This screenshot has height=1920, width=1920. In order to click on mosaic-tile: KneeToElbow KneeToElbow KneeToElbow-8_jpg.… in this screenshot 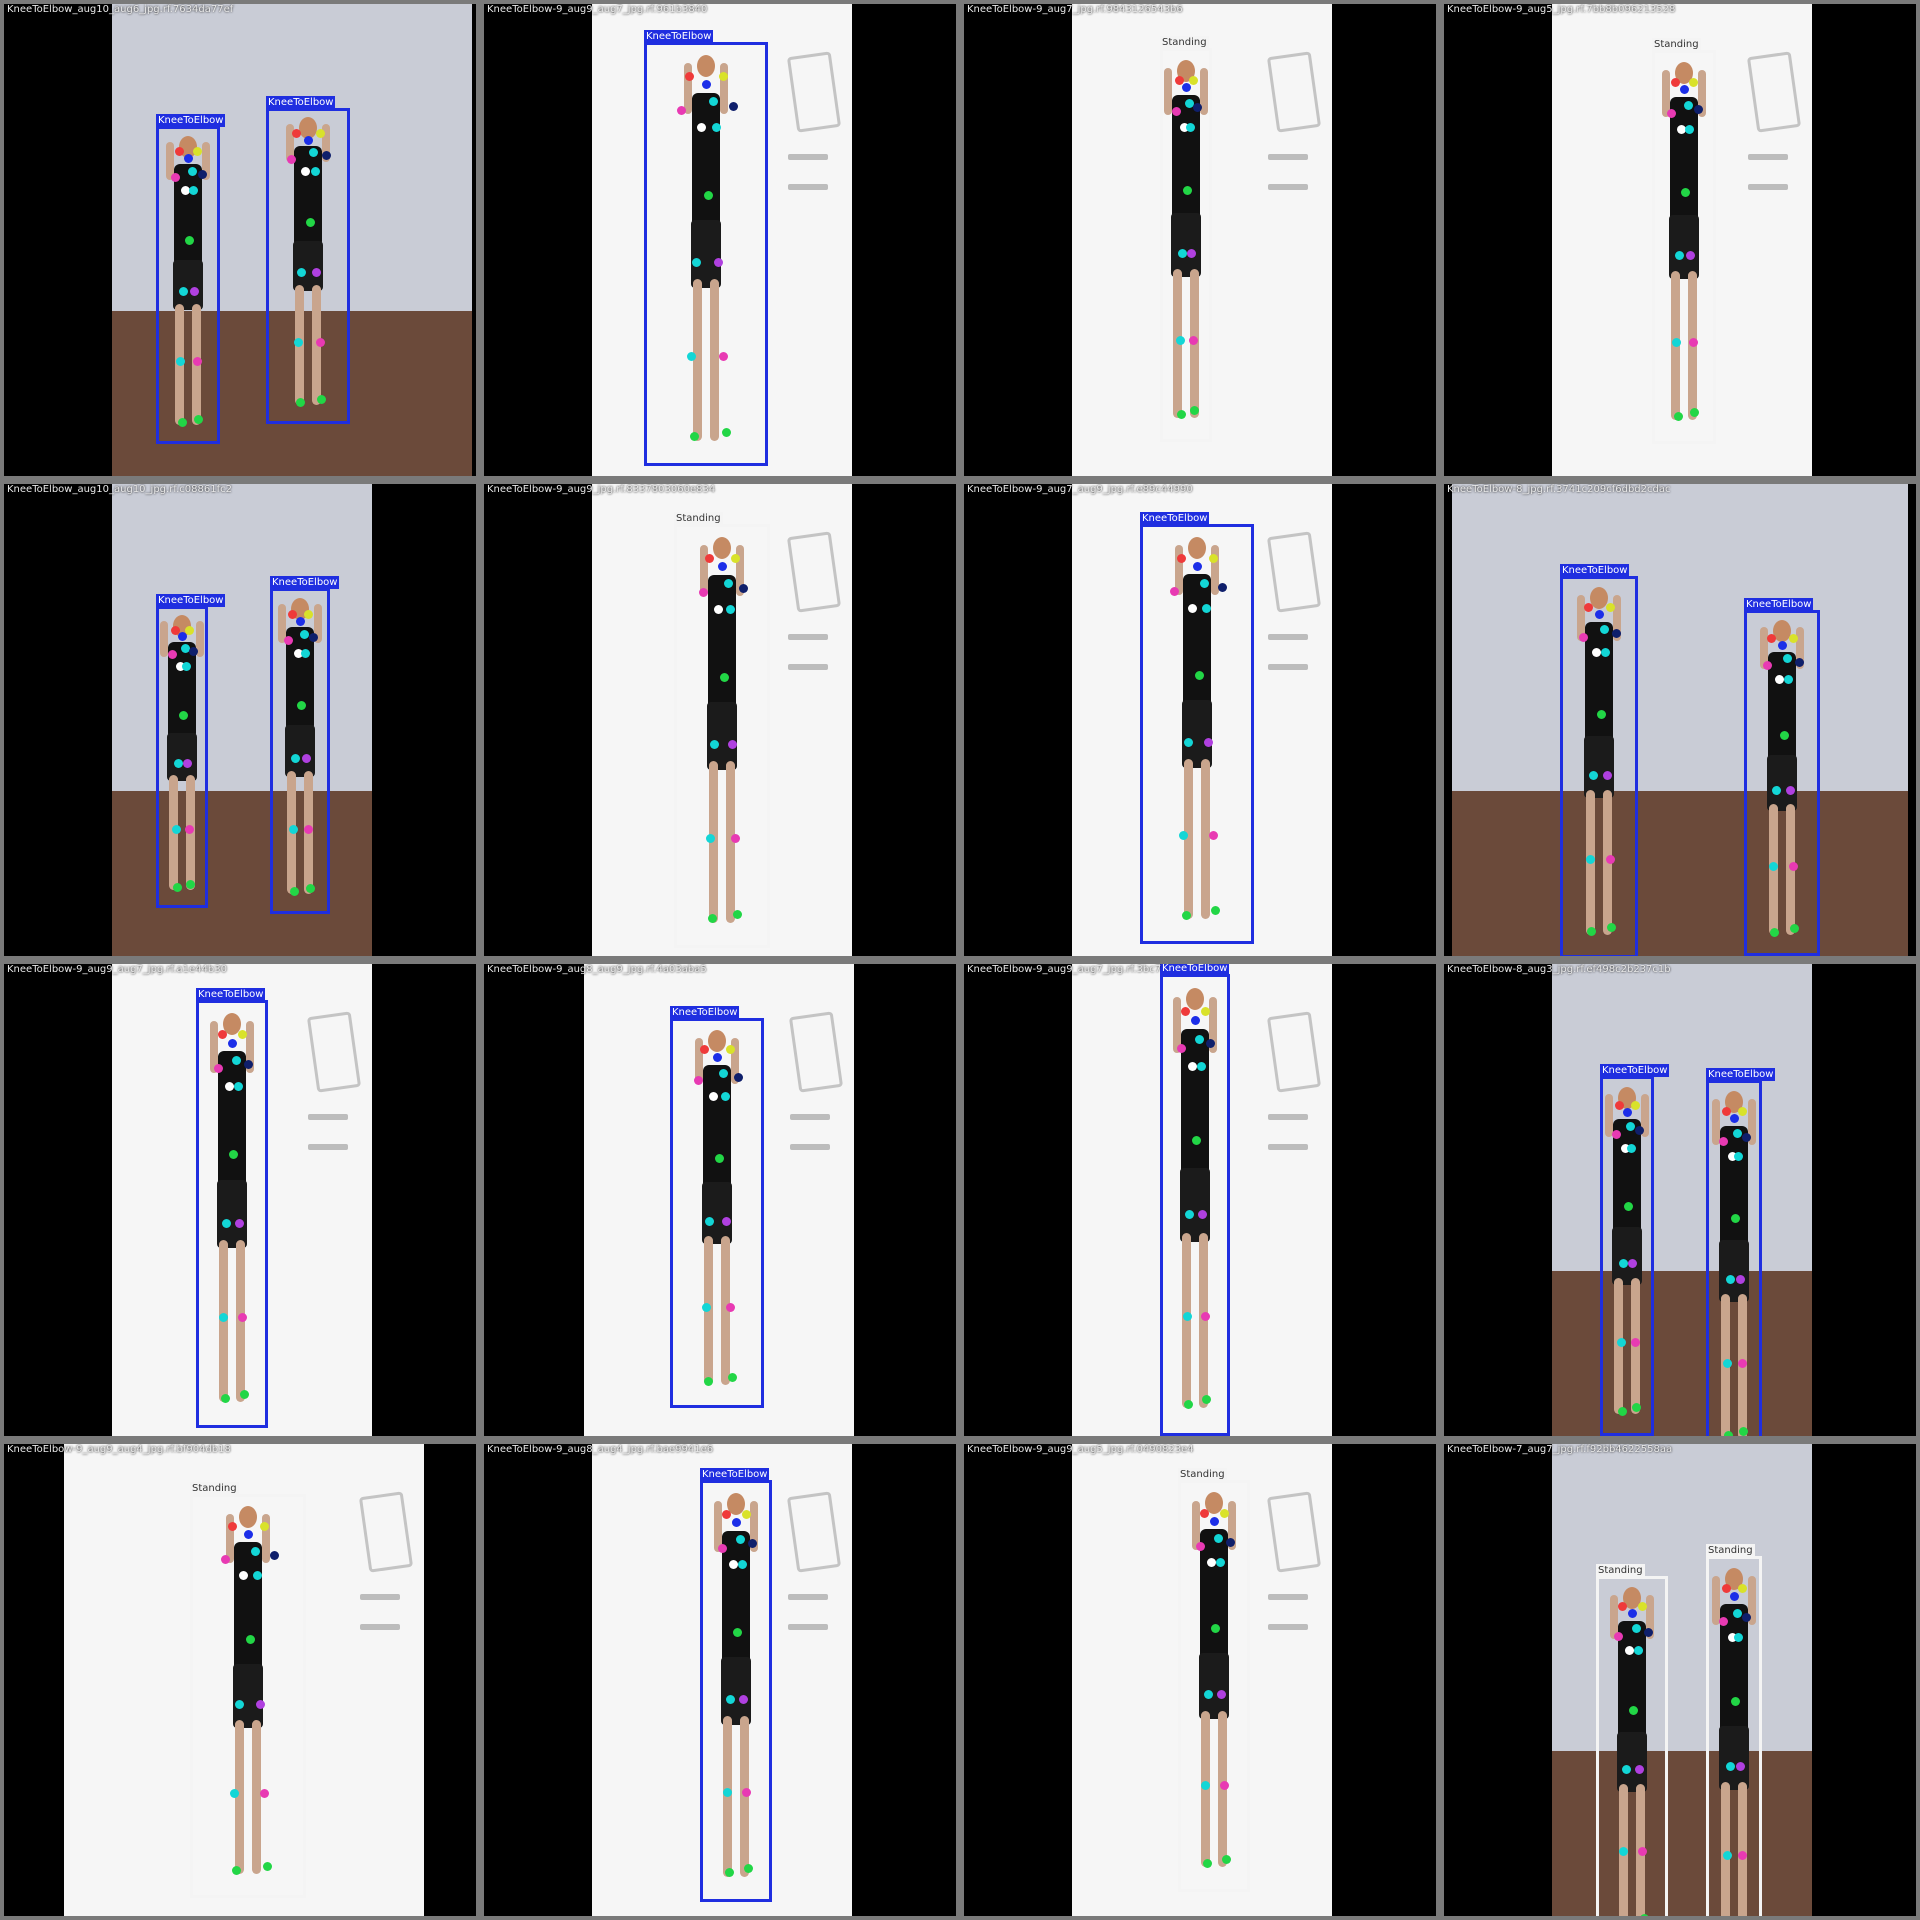, I will do `click(1680, 720)`.